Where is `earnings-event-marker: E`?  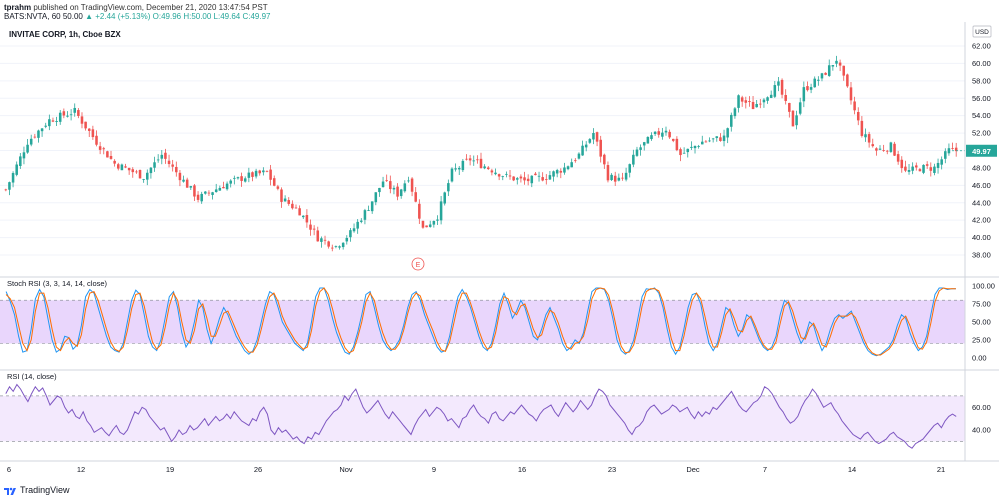
earnings-event-marker: E is located at coordinates (418, 264).